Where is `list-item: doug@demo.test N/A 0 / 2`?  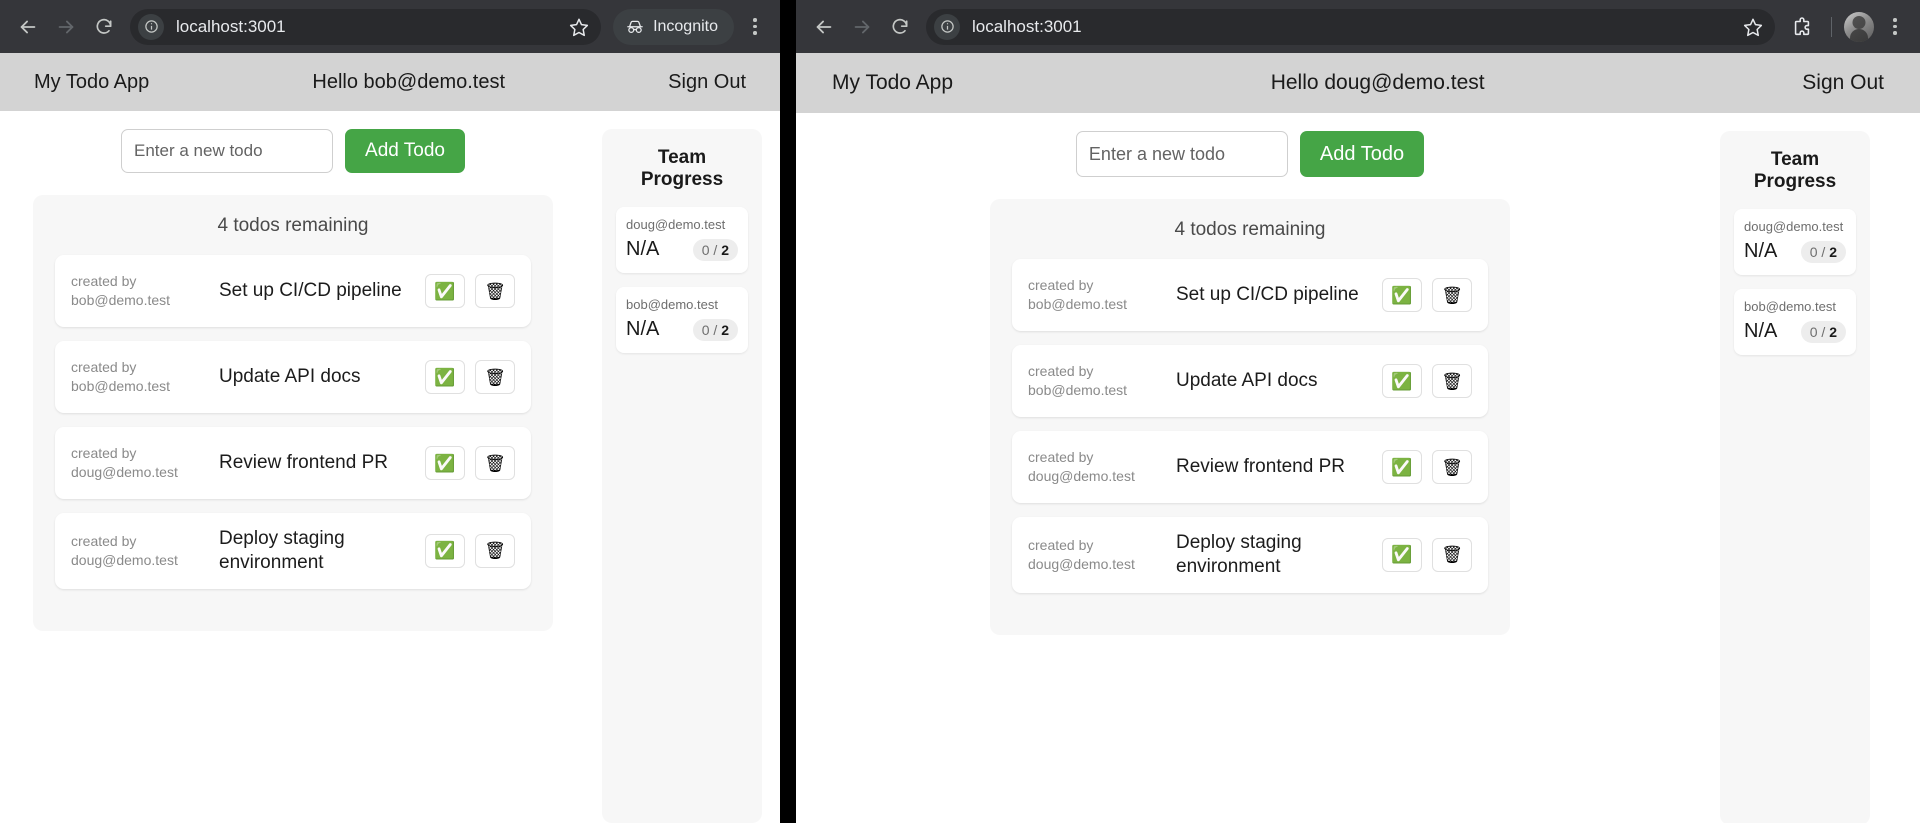 list-item: doug@demo.test N/A 0 / 2 is located at coordinates (1795, 242).